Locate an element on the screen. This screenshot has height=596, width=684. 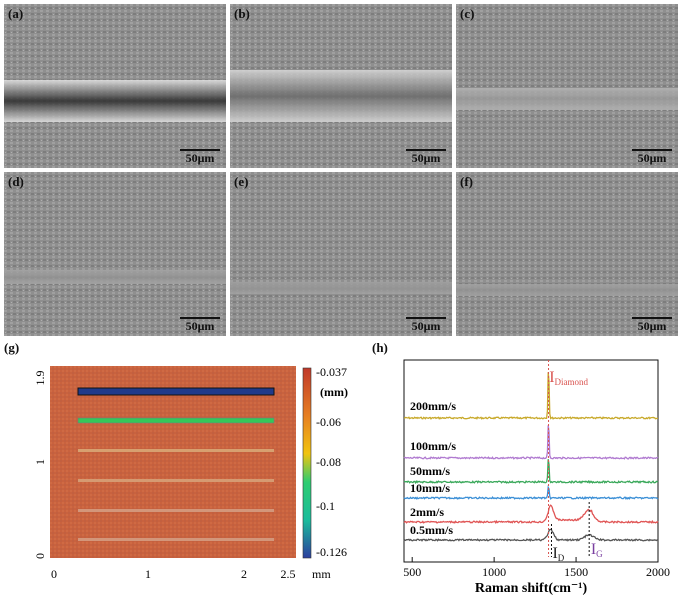
panel-label: (e) is located at coordinates (241, 181).